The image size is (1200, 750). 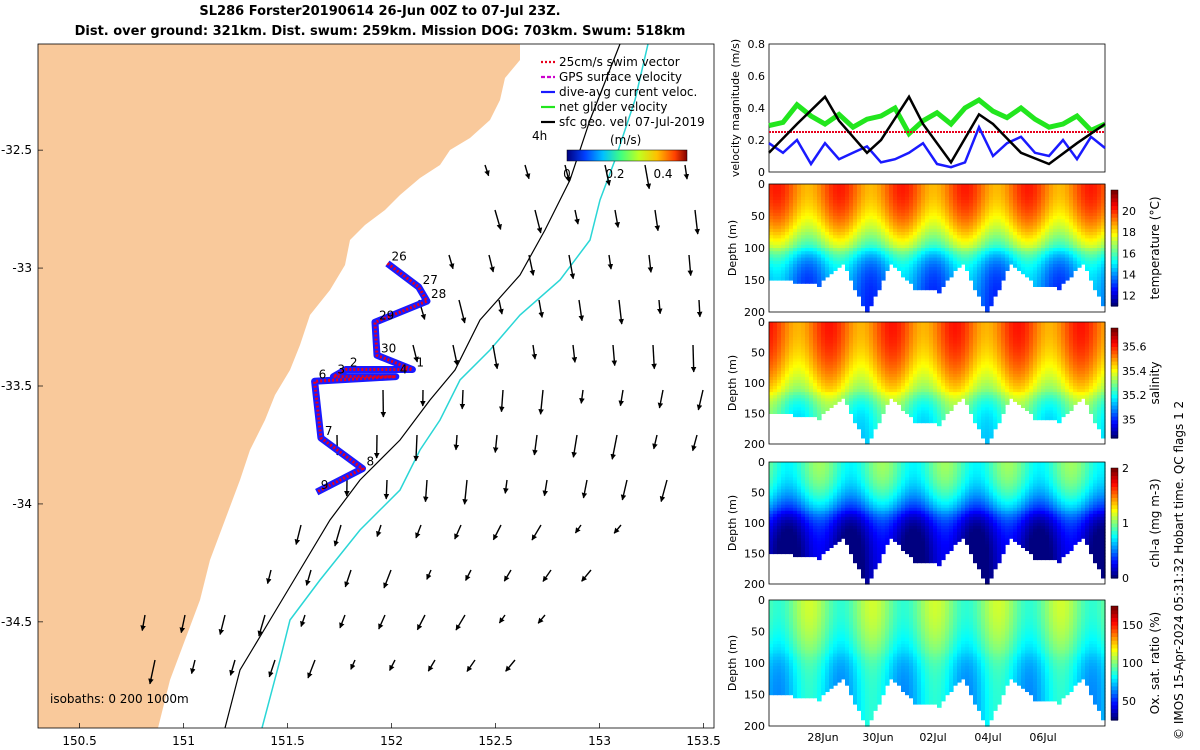 I want to click on day-label: 2, so click(x=354, y=362).